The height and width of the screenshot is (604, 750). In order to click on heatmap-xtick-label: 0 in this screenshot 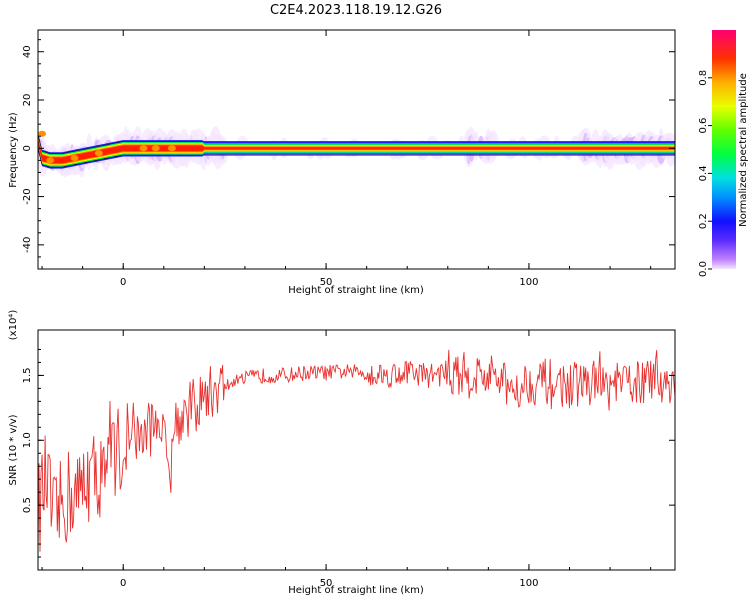, I will do `click(123, 282)`.